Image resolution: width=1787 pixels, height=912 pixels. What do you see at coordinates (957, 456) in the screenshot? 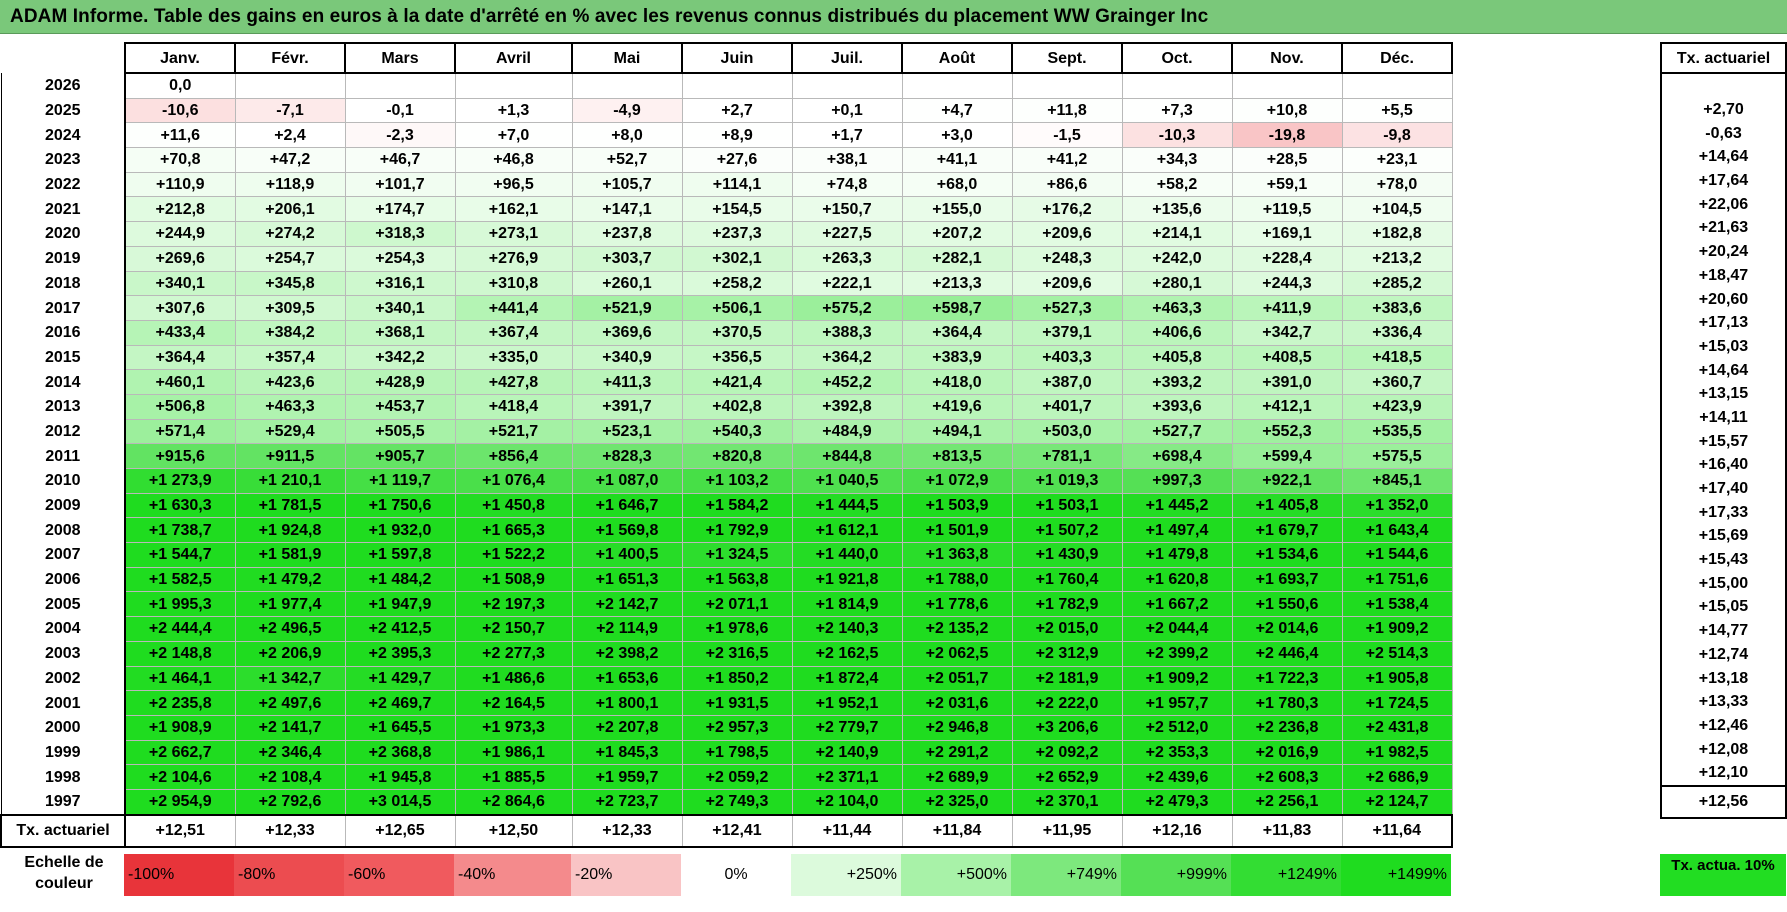
I see `gain-cell: +813,5` at bounding box center [957, 456].